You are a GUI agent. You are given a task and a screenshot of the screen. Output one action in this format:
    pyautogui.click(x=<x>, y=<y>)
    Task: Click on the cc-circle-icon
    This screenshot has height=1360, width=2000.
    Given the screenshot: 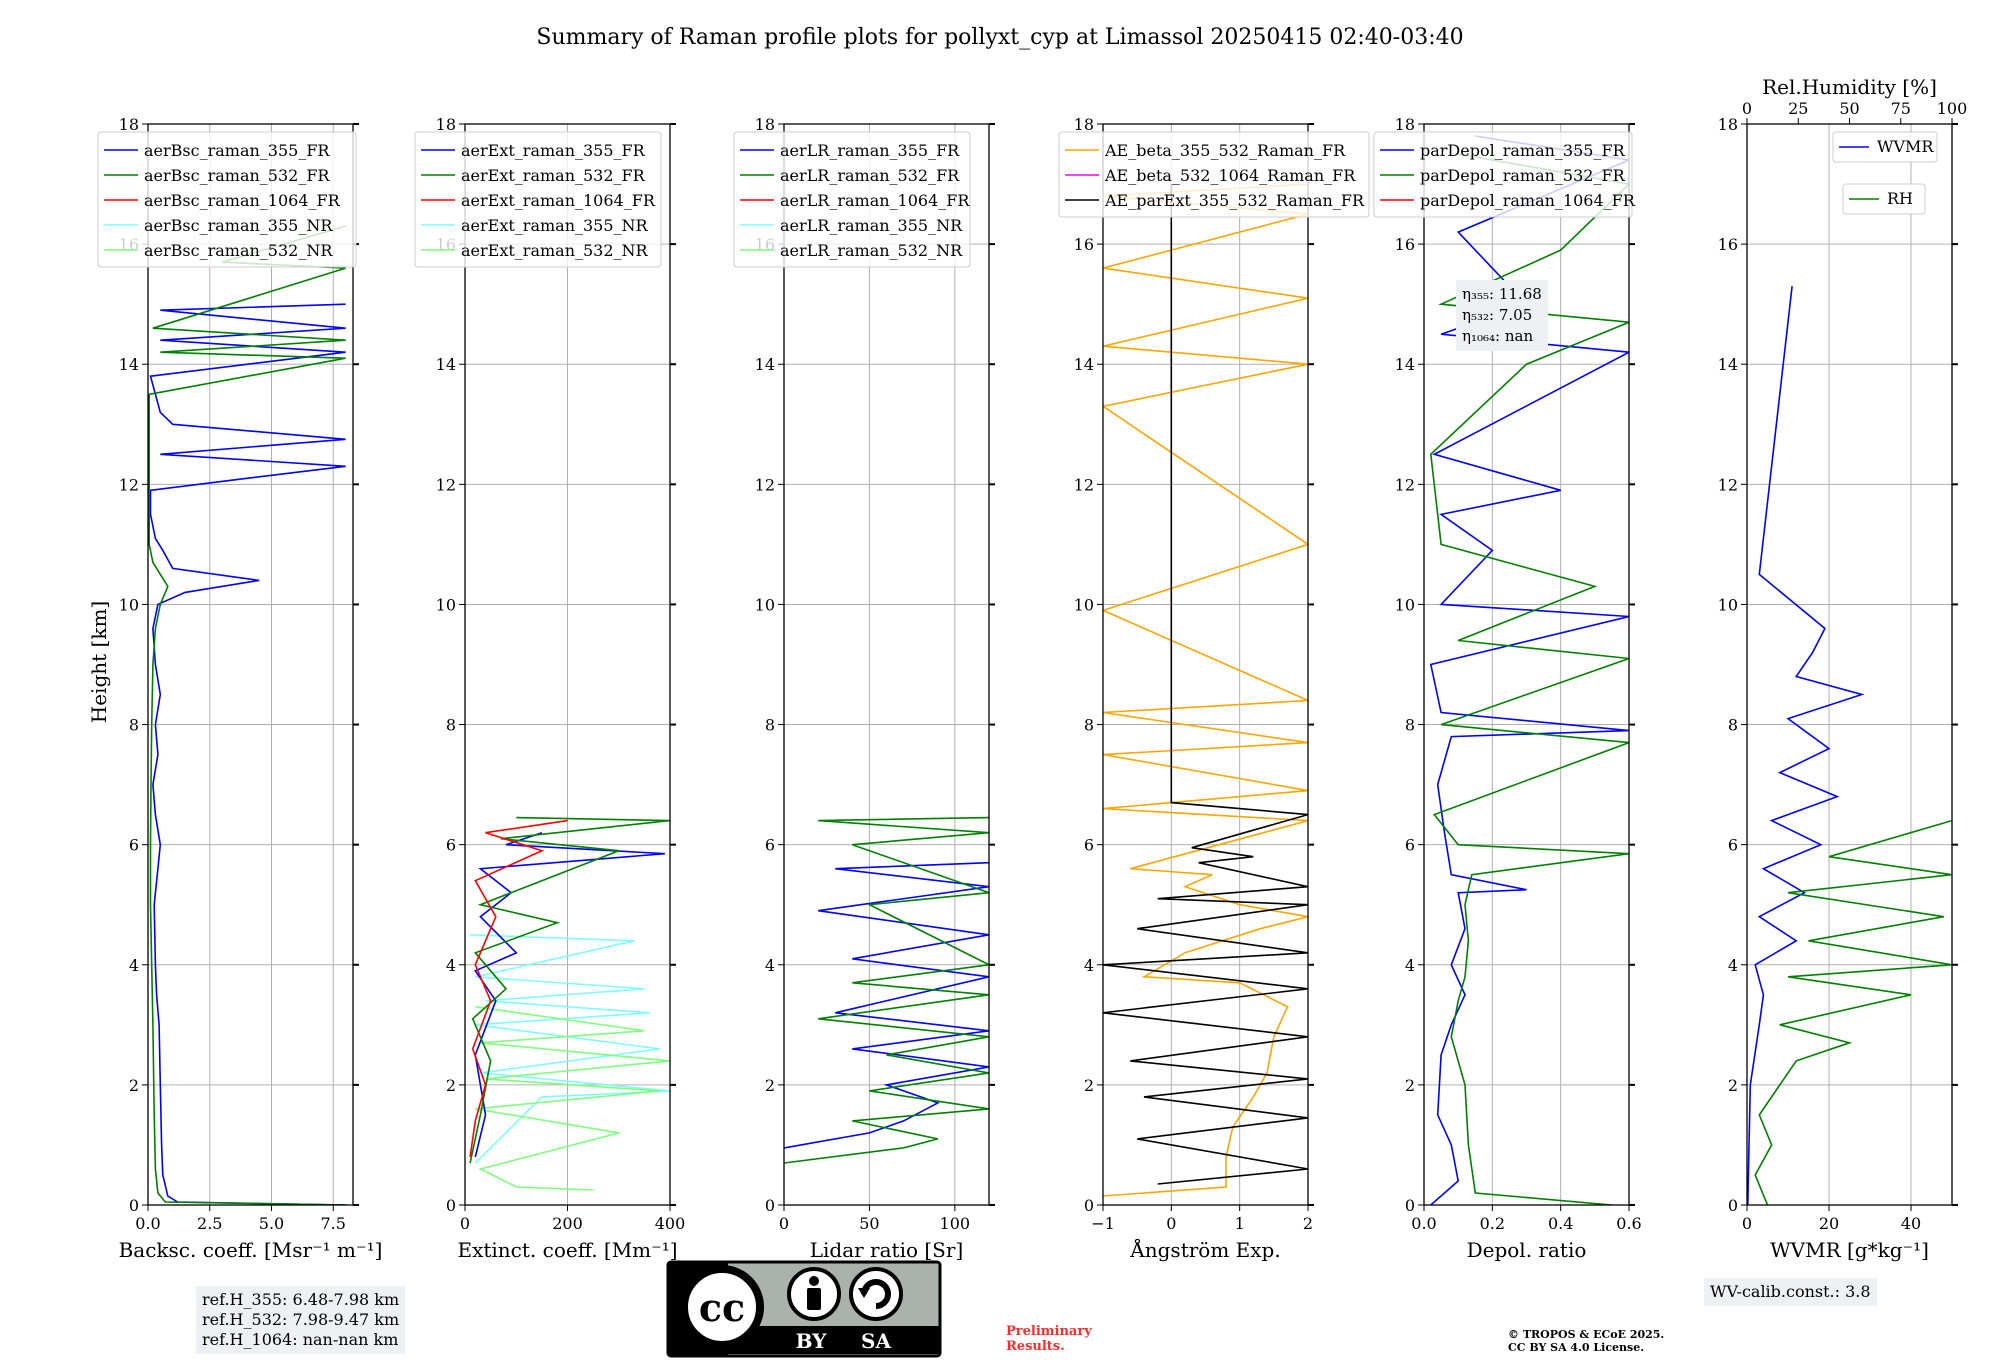 What is the action you would take?
    pyautogui.click(x=722, y=1307)
    